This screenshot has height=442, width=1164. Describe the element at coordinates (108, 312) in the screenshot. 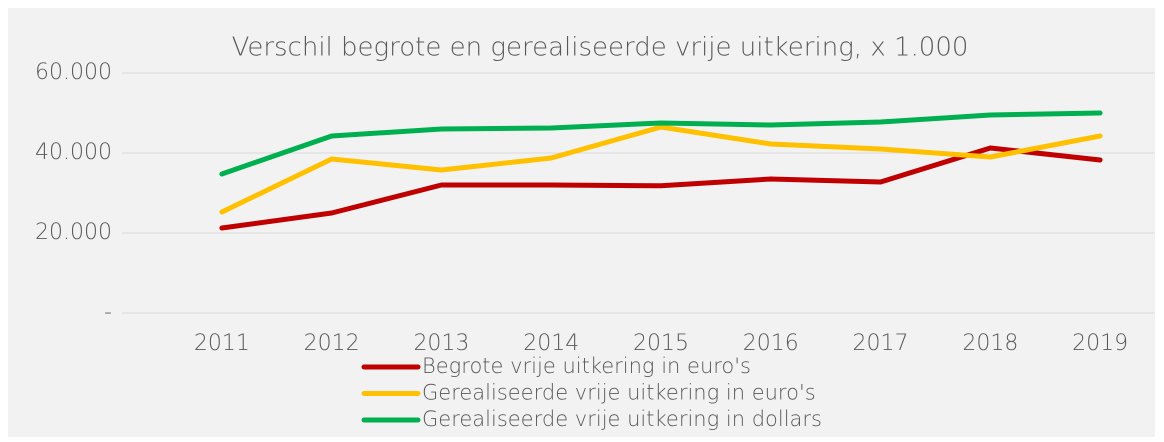

I see `y-tick-label: -` at that location.